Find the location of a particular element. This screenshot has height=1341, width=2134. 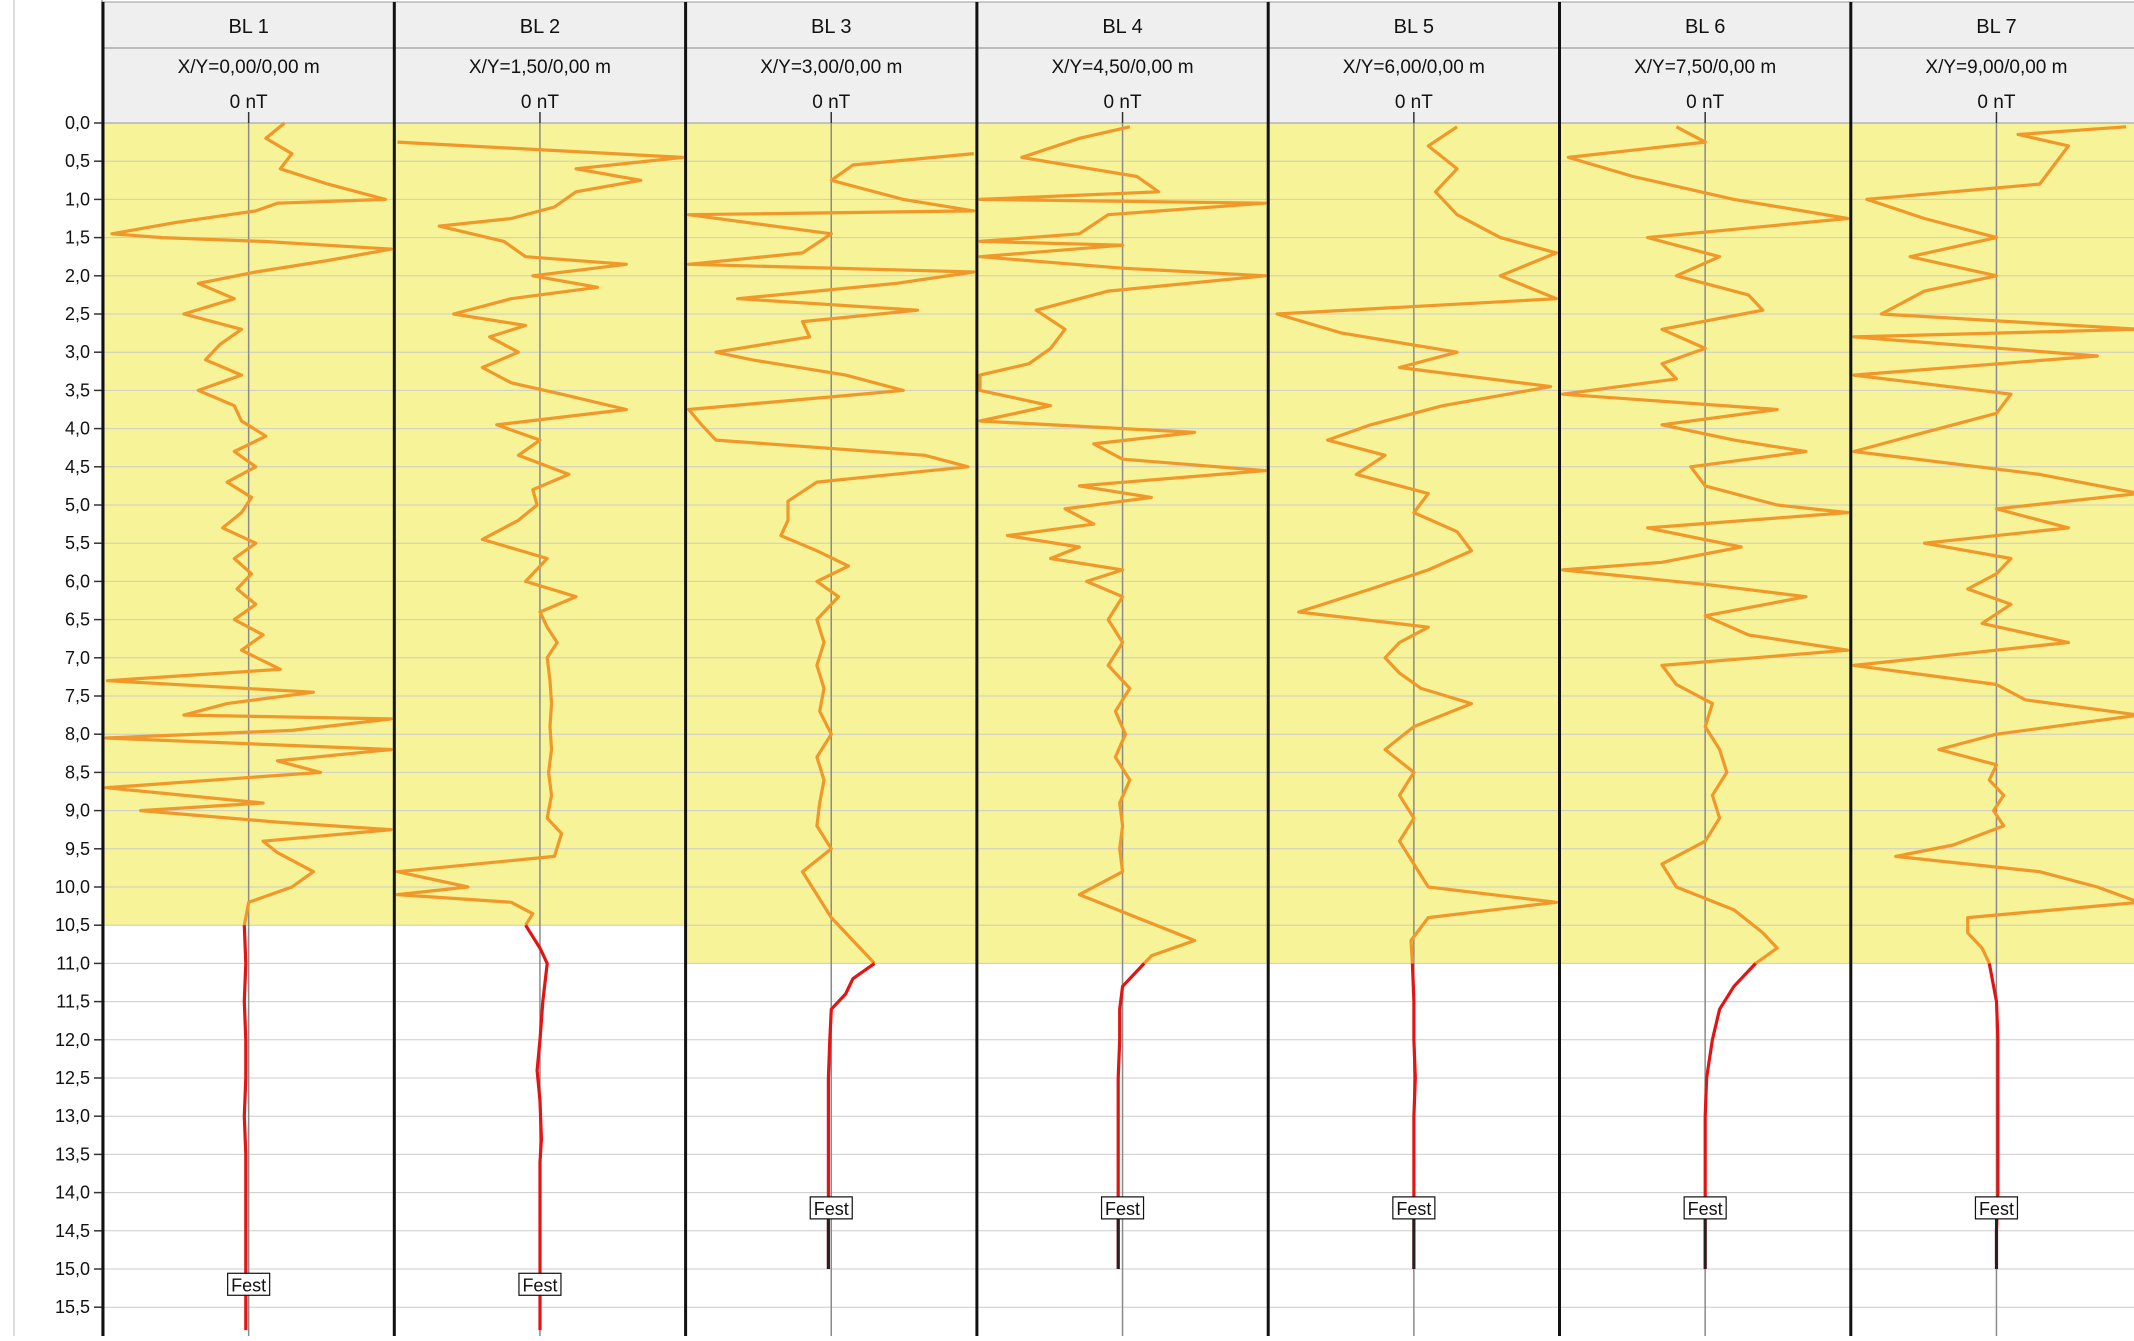

y-tick-label: 11,5 is located at coordinates (73, 1002).